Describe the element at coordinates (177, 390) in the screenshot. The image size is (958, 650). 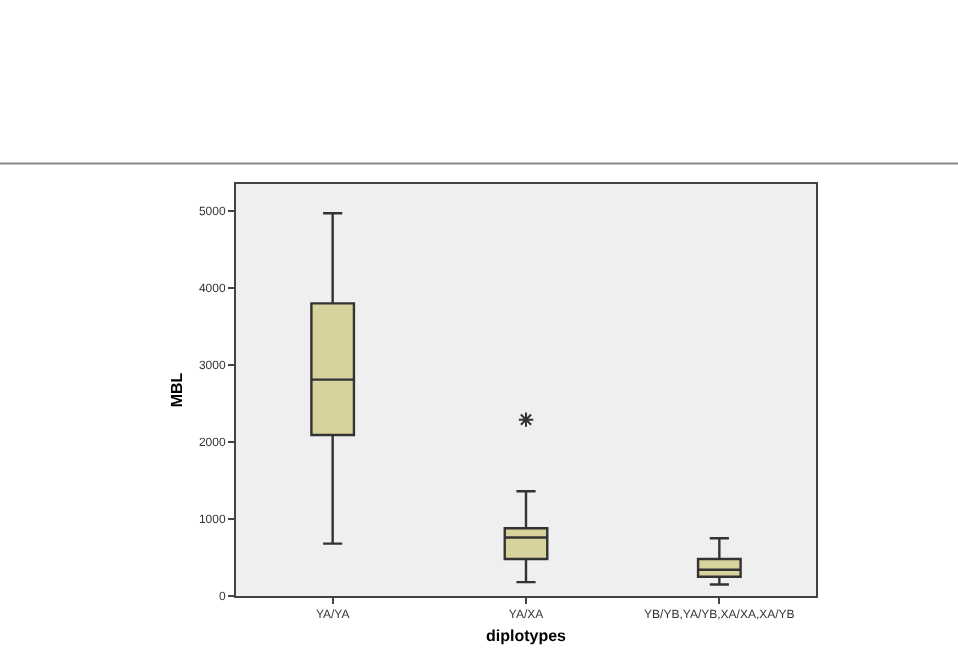
I see `y-axis-title: MBL` at that location.